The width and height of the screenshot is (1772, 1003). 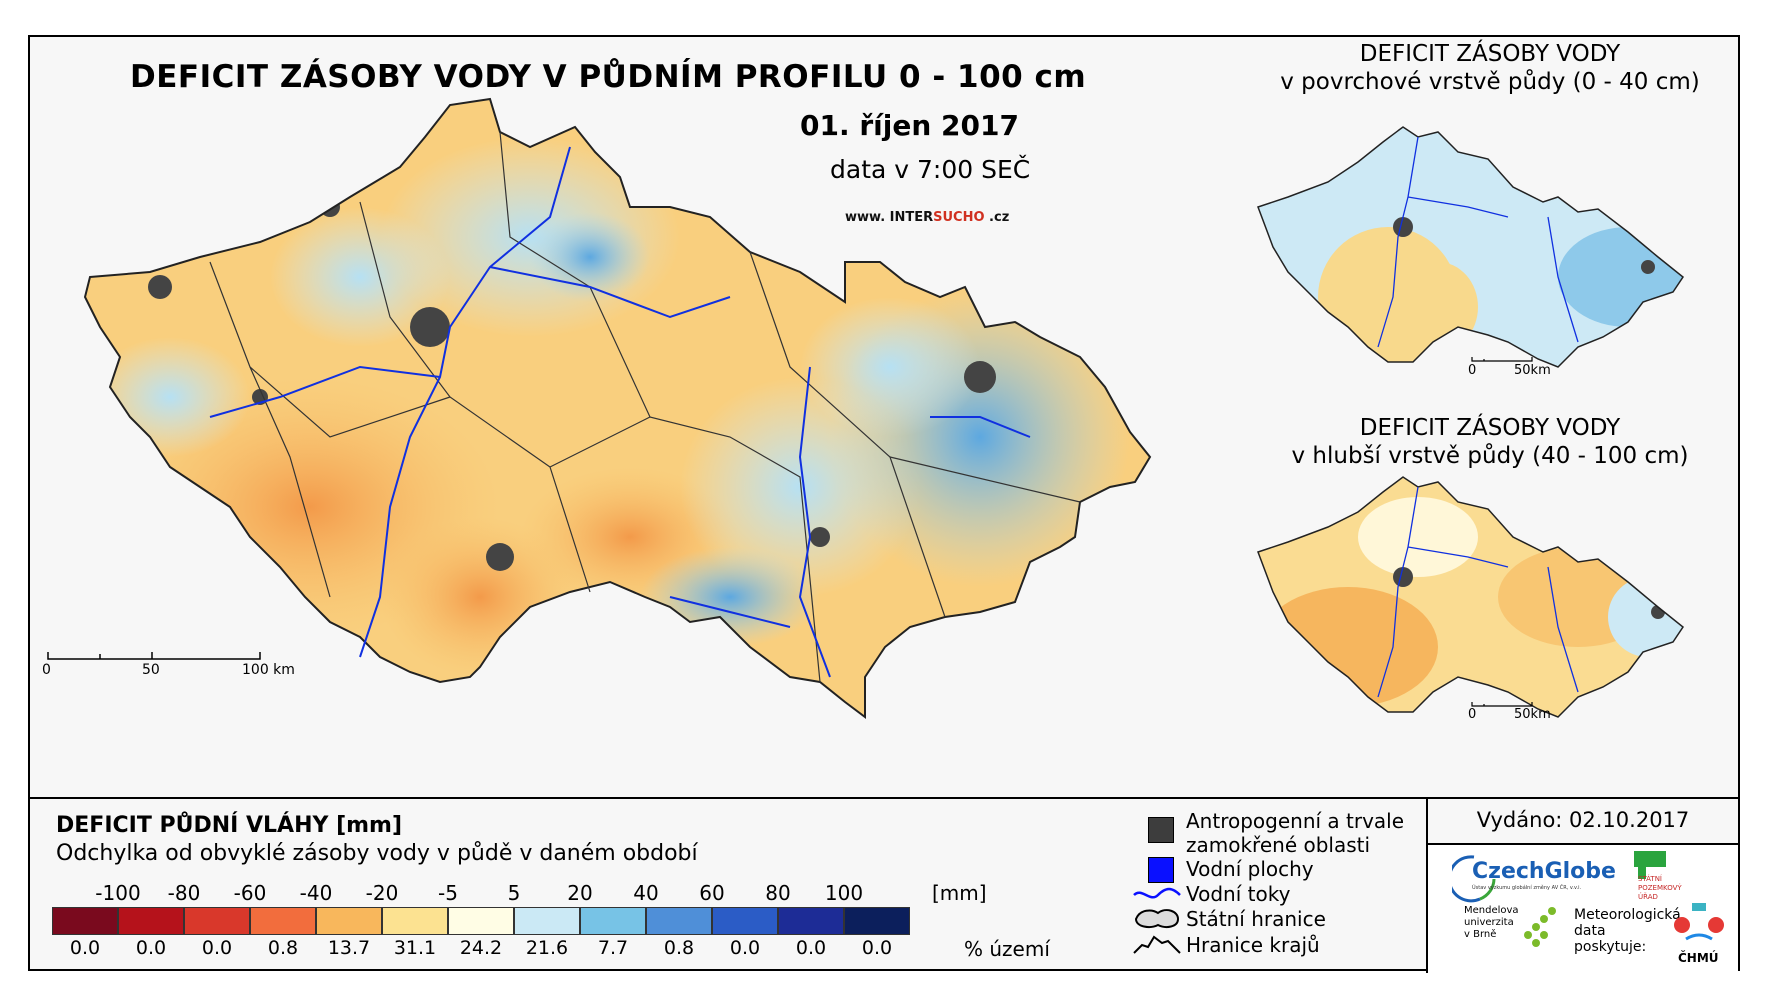 I want to click on mendelu-logo-icon, so click(x=1540, y=927).